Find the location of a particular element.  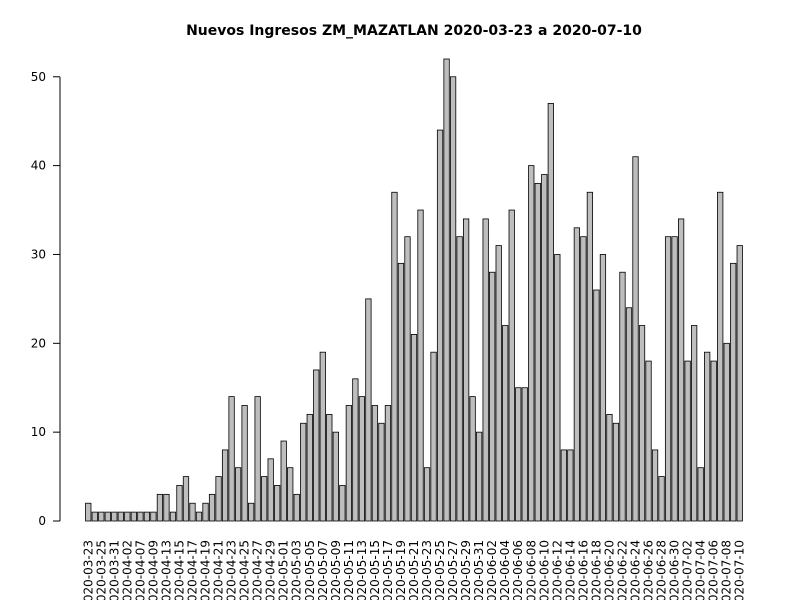

x-tick-label: 2020-05-17 is located at coordinates (388, 570).